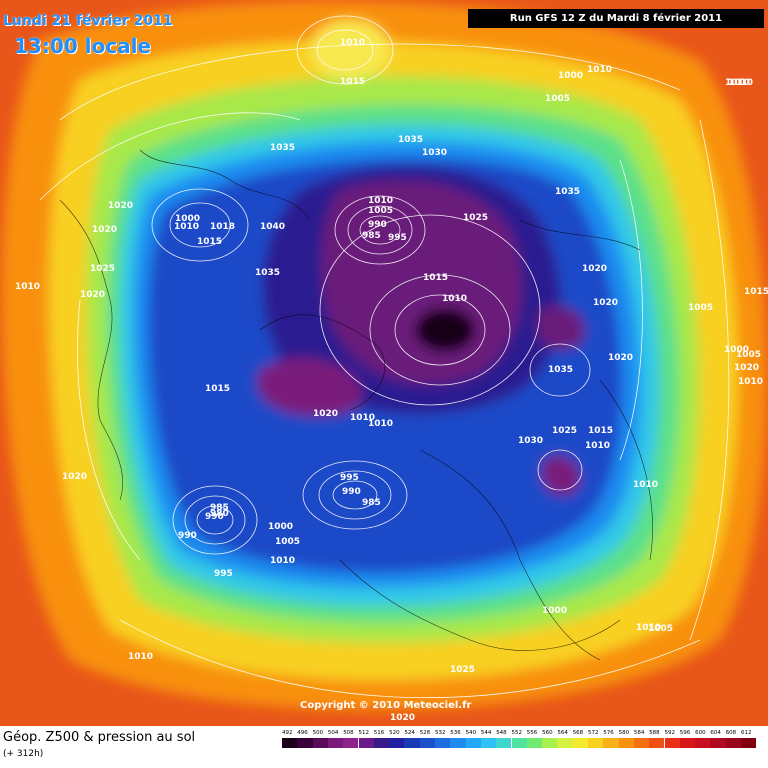 Image resolution: width=768 pixels, height=768 pixels. I want to click on legend-value-label: 544, so click(486, 733).